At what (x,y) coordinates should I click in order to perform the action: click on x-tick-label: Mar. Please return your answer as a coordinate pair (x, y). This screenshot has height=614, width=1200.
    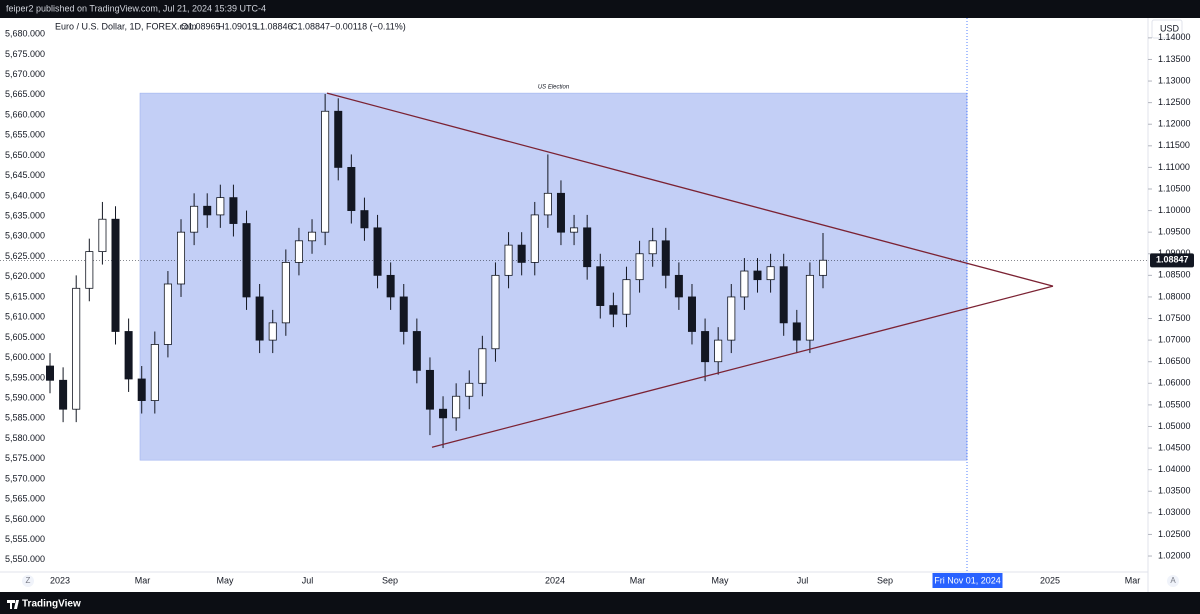
    Looking at the image, I should click on (143, 580).